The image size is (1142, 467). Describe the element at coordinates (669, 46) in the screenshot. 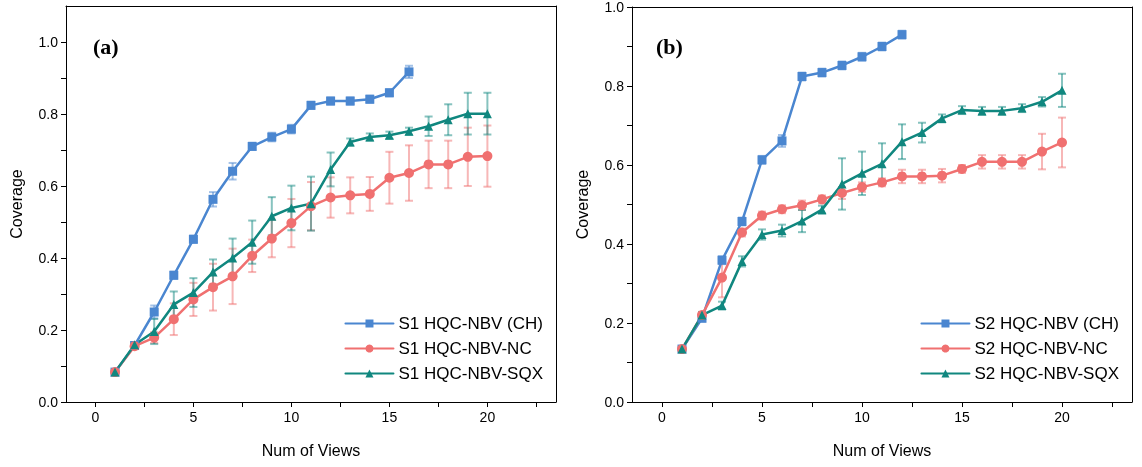

I see `text: (b)` at that location.